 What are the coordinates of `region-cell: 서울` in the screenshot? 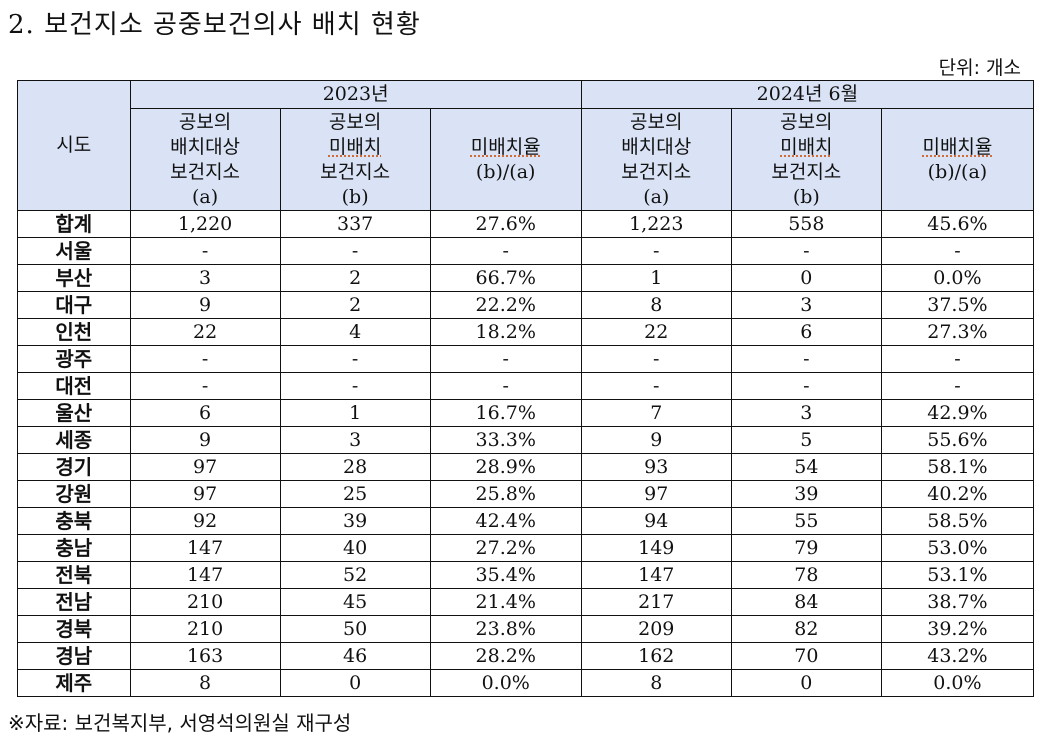 It's located at (74, 251).